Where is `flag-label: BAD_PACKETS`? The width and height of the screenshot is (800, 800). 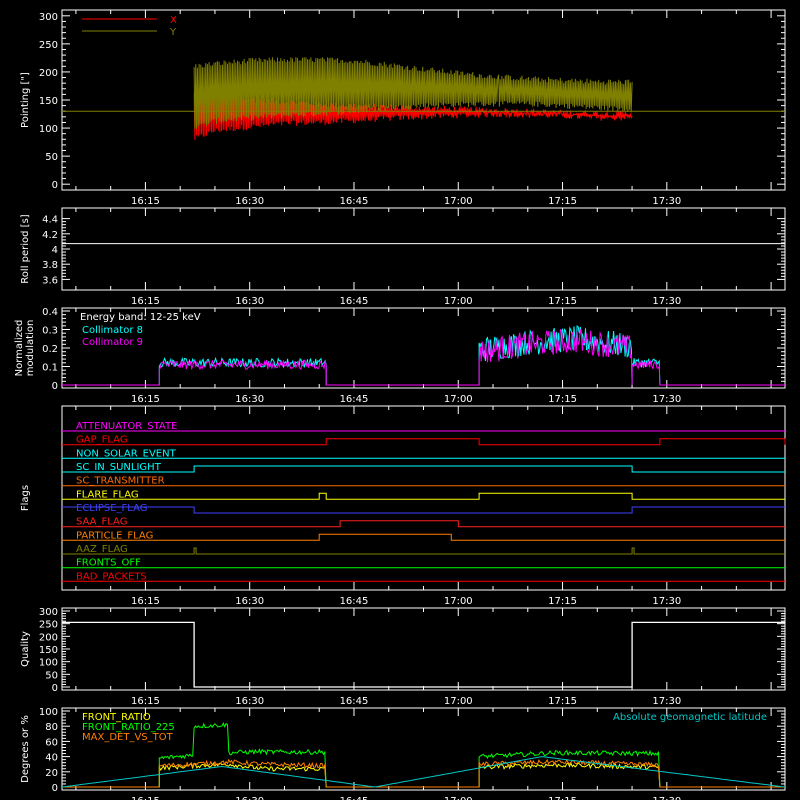
flag-label: BAD_PACKETS is located at coordinates (111, 576).